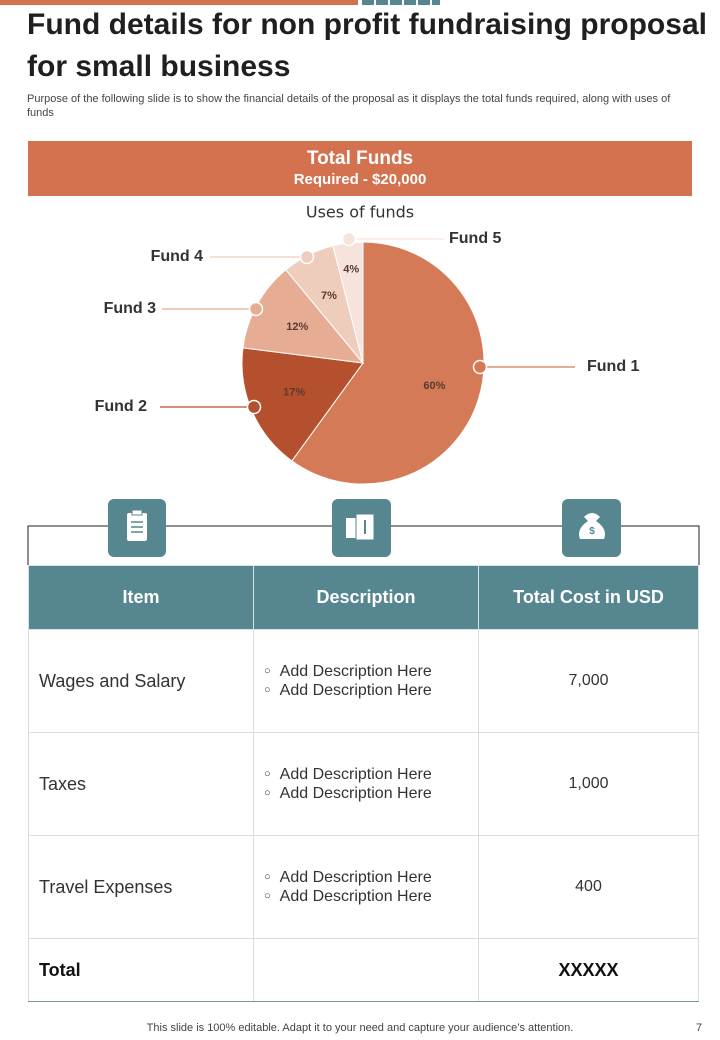  Describe the element at coordinates (475, 238) in the screenshot. I see `legend-label: Fund 5` at that location.